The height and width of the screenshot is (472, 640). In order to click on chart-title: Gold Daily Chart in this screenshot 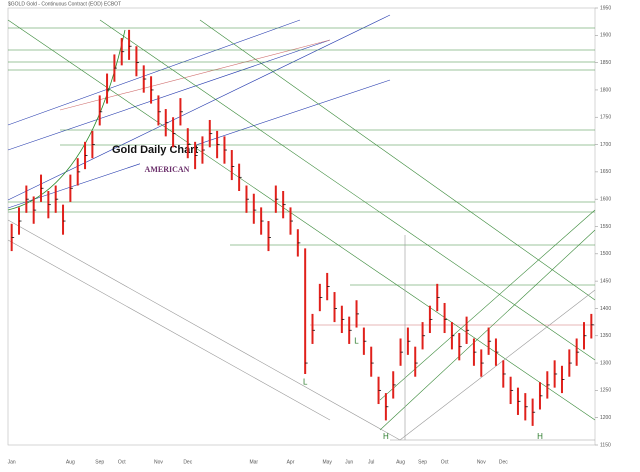, I will do `click(155, 150)`.